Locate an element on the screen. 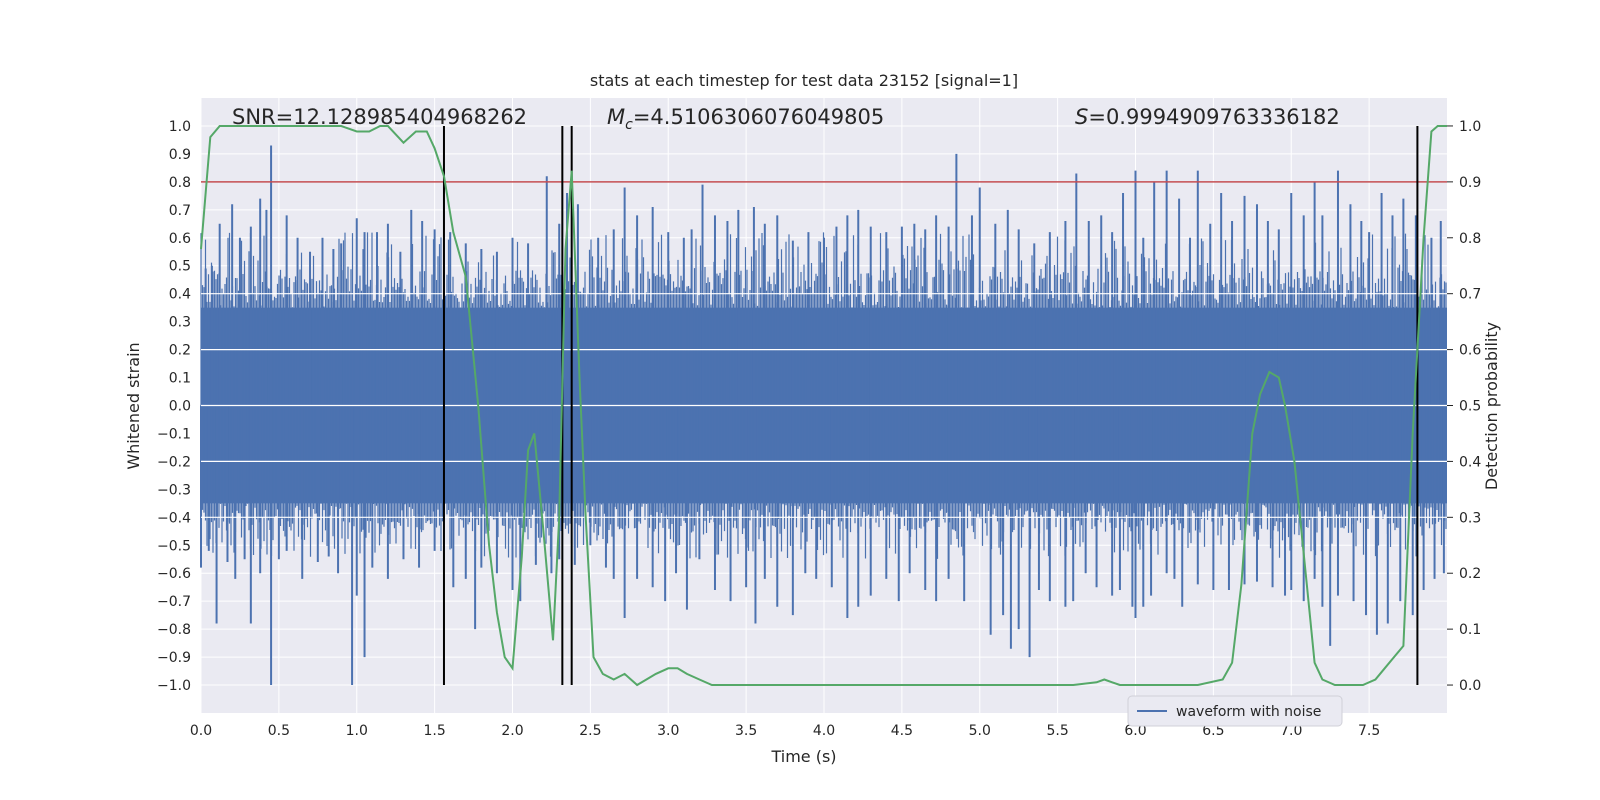  y2-tick-label: 1.0 is located at coordinates (1470, 127).